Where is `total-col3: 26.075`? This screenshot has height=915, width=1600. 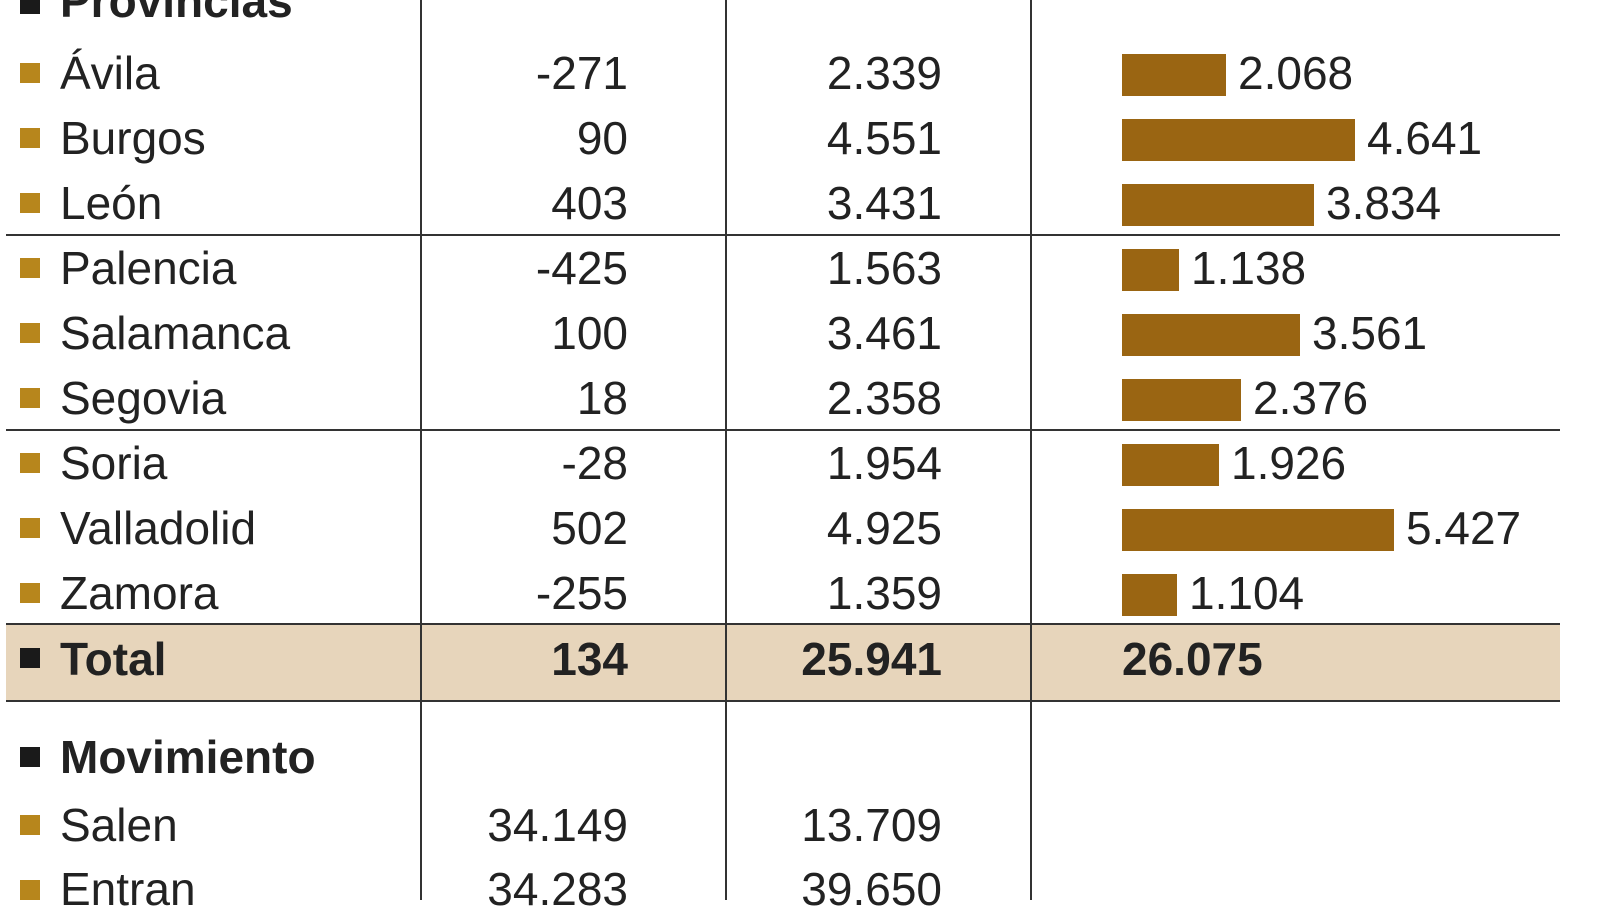
total-col3: 26.075 is located at coordinates (1192, 659).